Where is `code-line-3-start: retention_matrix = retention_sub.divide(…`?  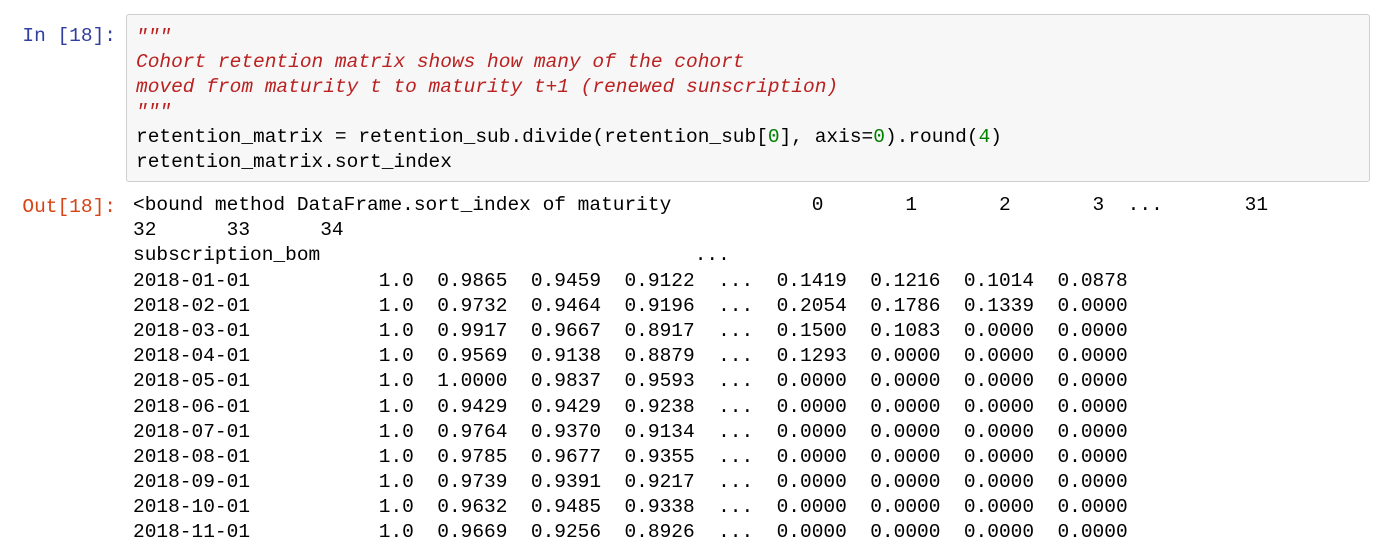 code-line-3-start: retention_matrix = retention_sub.divide(… is located at coordinates (452, 137).